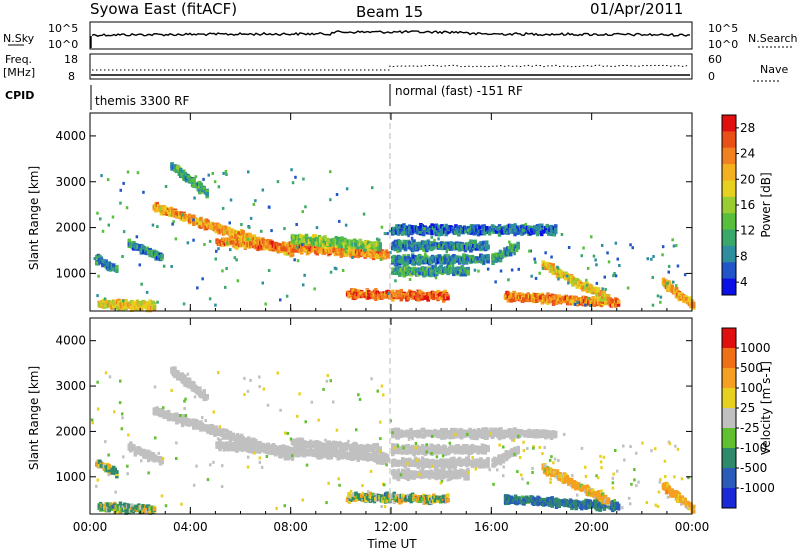  Describe the element at coordinates (19, 72) in the screenshot. I see `freq-unit: [MHz]` at that location.